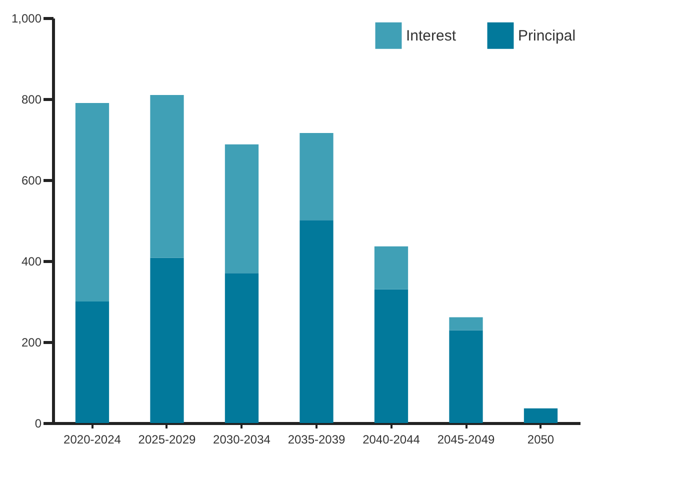  I want to click on y-tick-label: 800, so click(31, 99).